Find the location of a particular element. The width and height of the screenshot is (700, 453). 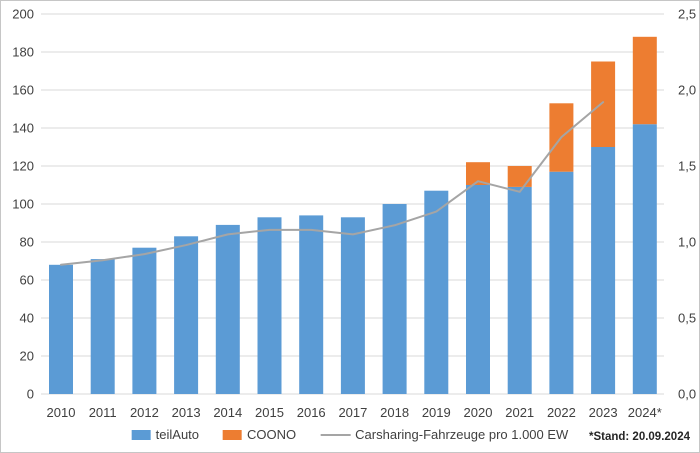

coono-swatch-icon is located at coordinates (233, 434).